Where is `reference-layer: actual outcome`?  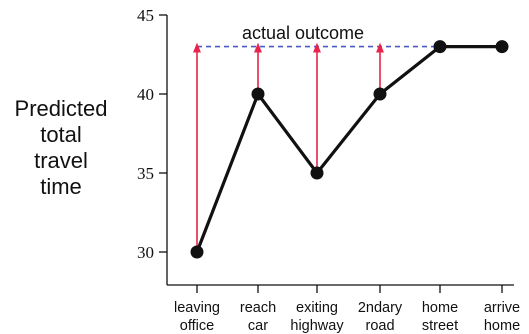
reference-layer: actual outcome is located at coordinates (349, 35).